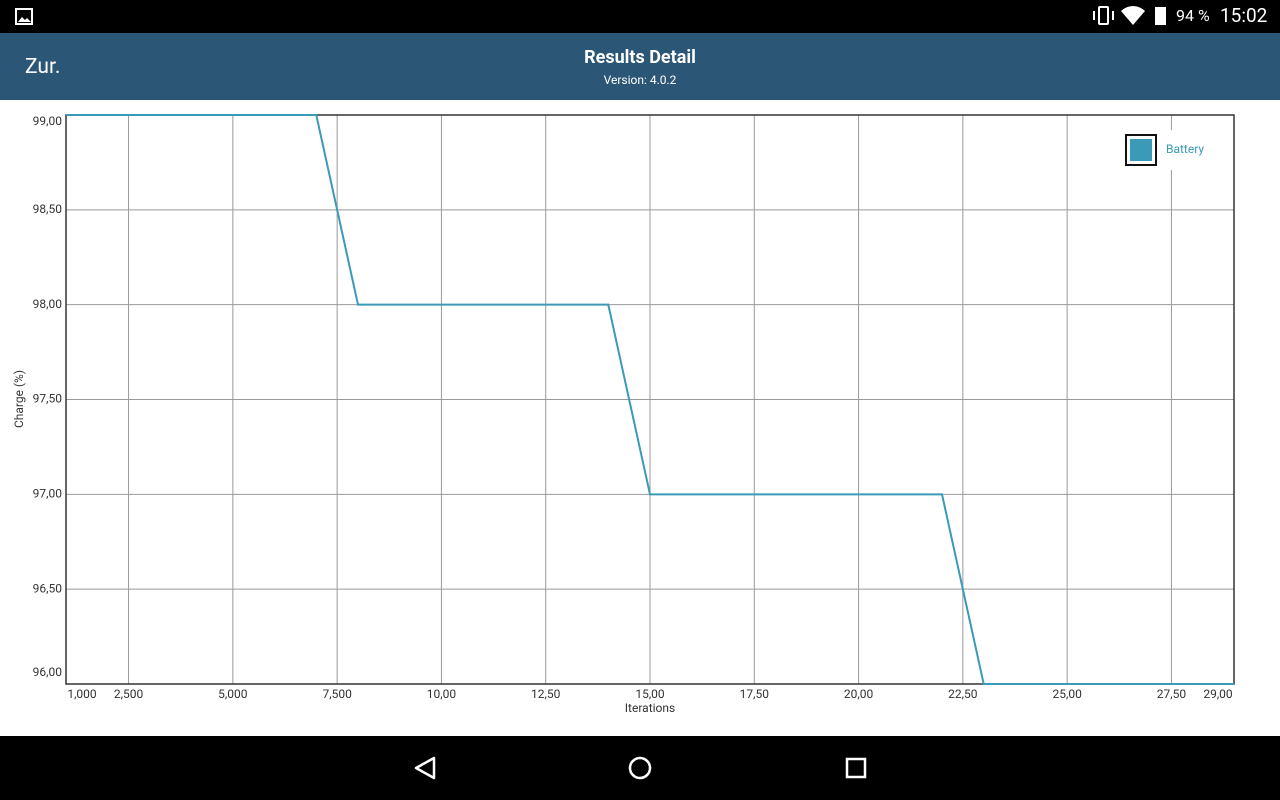 The image size is (1280, 800). I want to click on vibrate-waves, so click(1103, 15).